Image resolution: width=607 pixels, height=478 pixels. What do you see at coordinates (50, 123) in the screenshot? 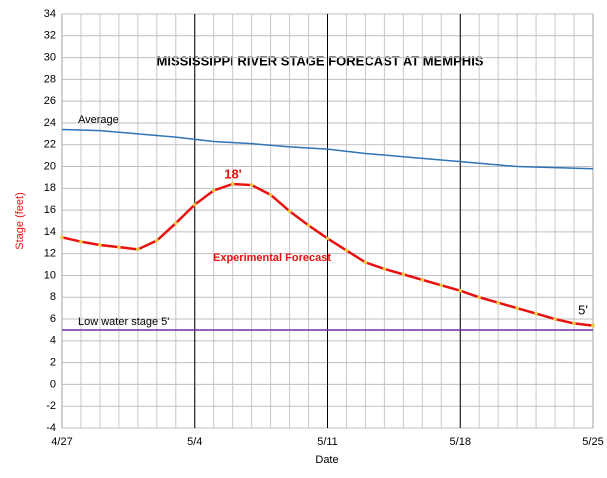
I see `y-tick-label: 24` at bounding box center [50, 123].